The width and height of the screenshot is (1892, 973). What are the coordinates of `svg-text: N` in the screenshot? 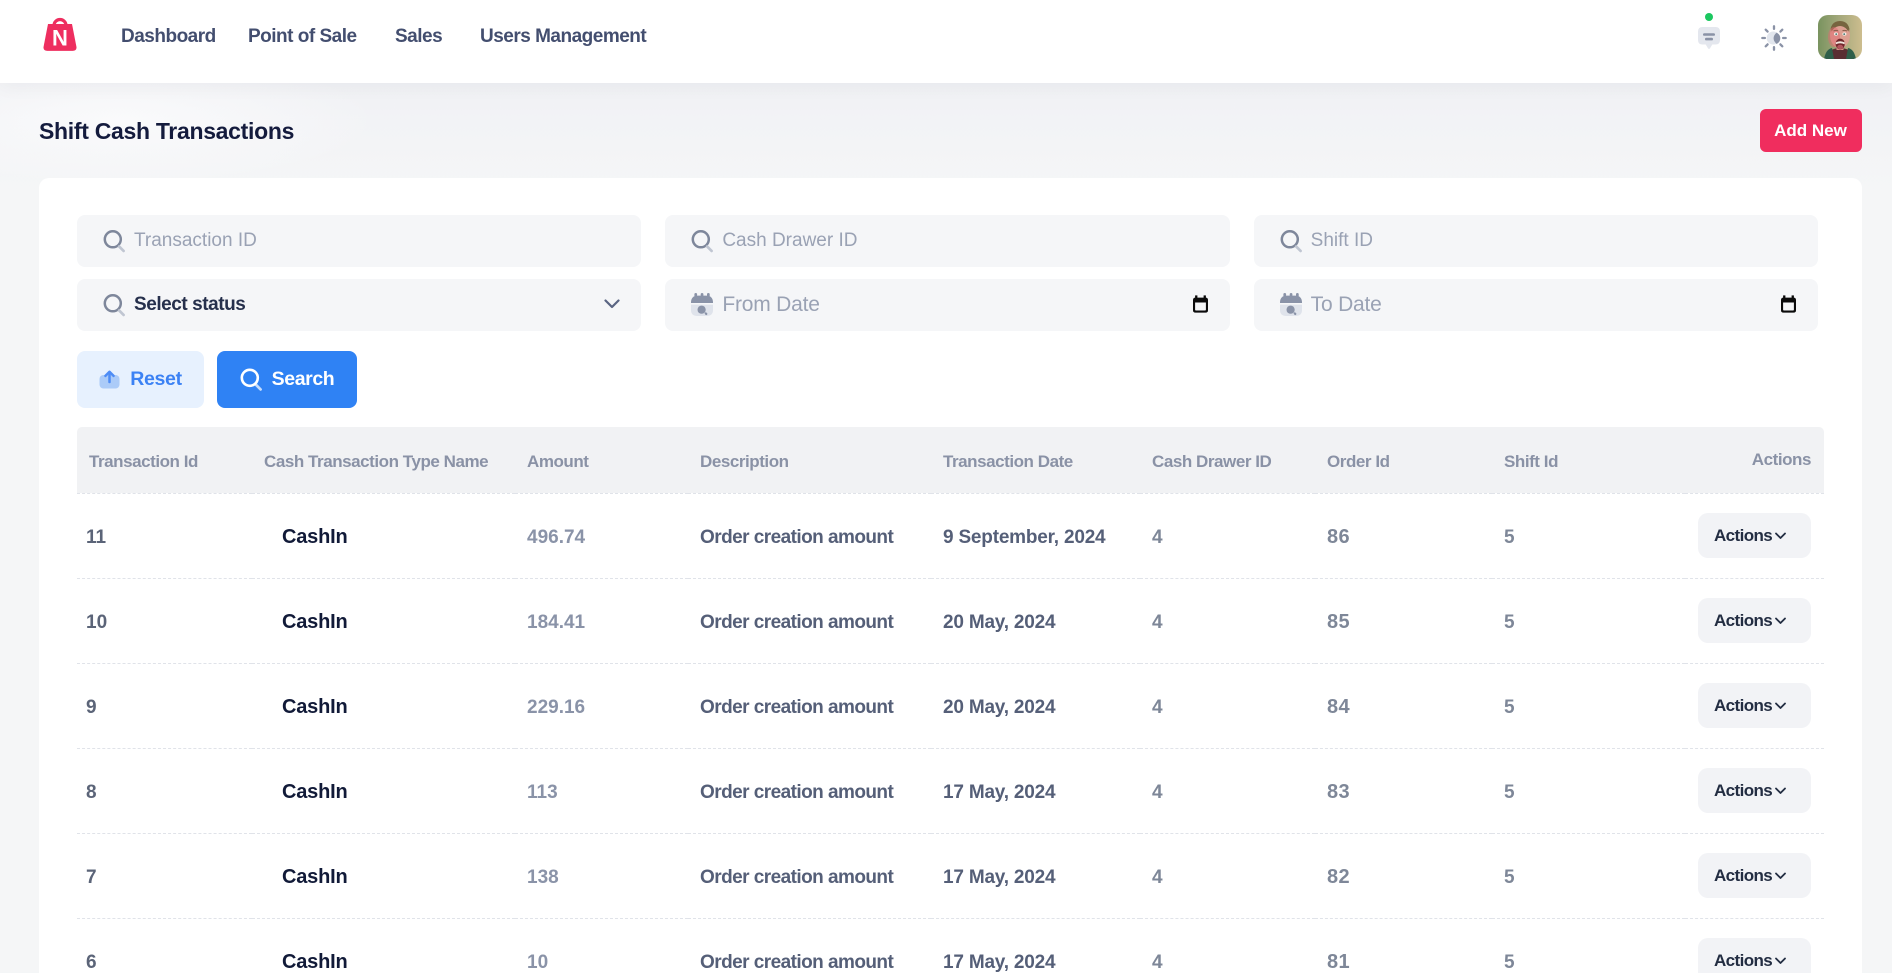 It's located at (60, 38).